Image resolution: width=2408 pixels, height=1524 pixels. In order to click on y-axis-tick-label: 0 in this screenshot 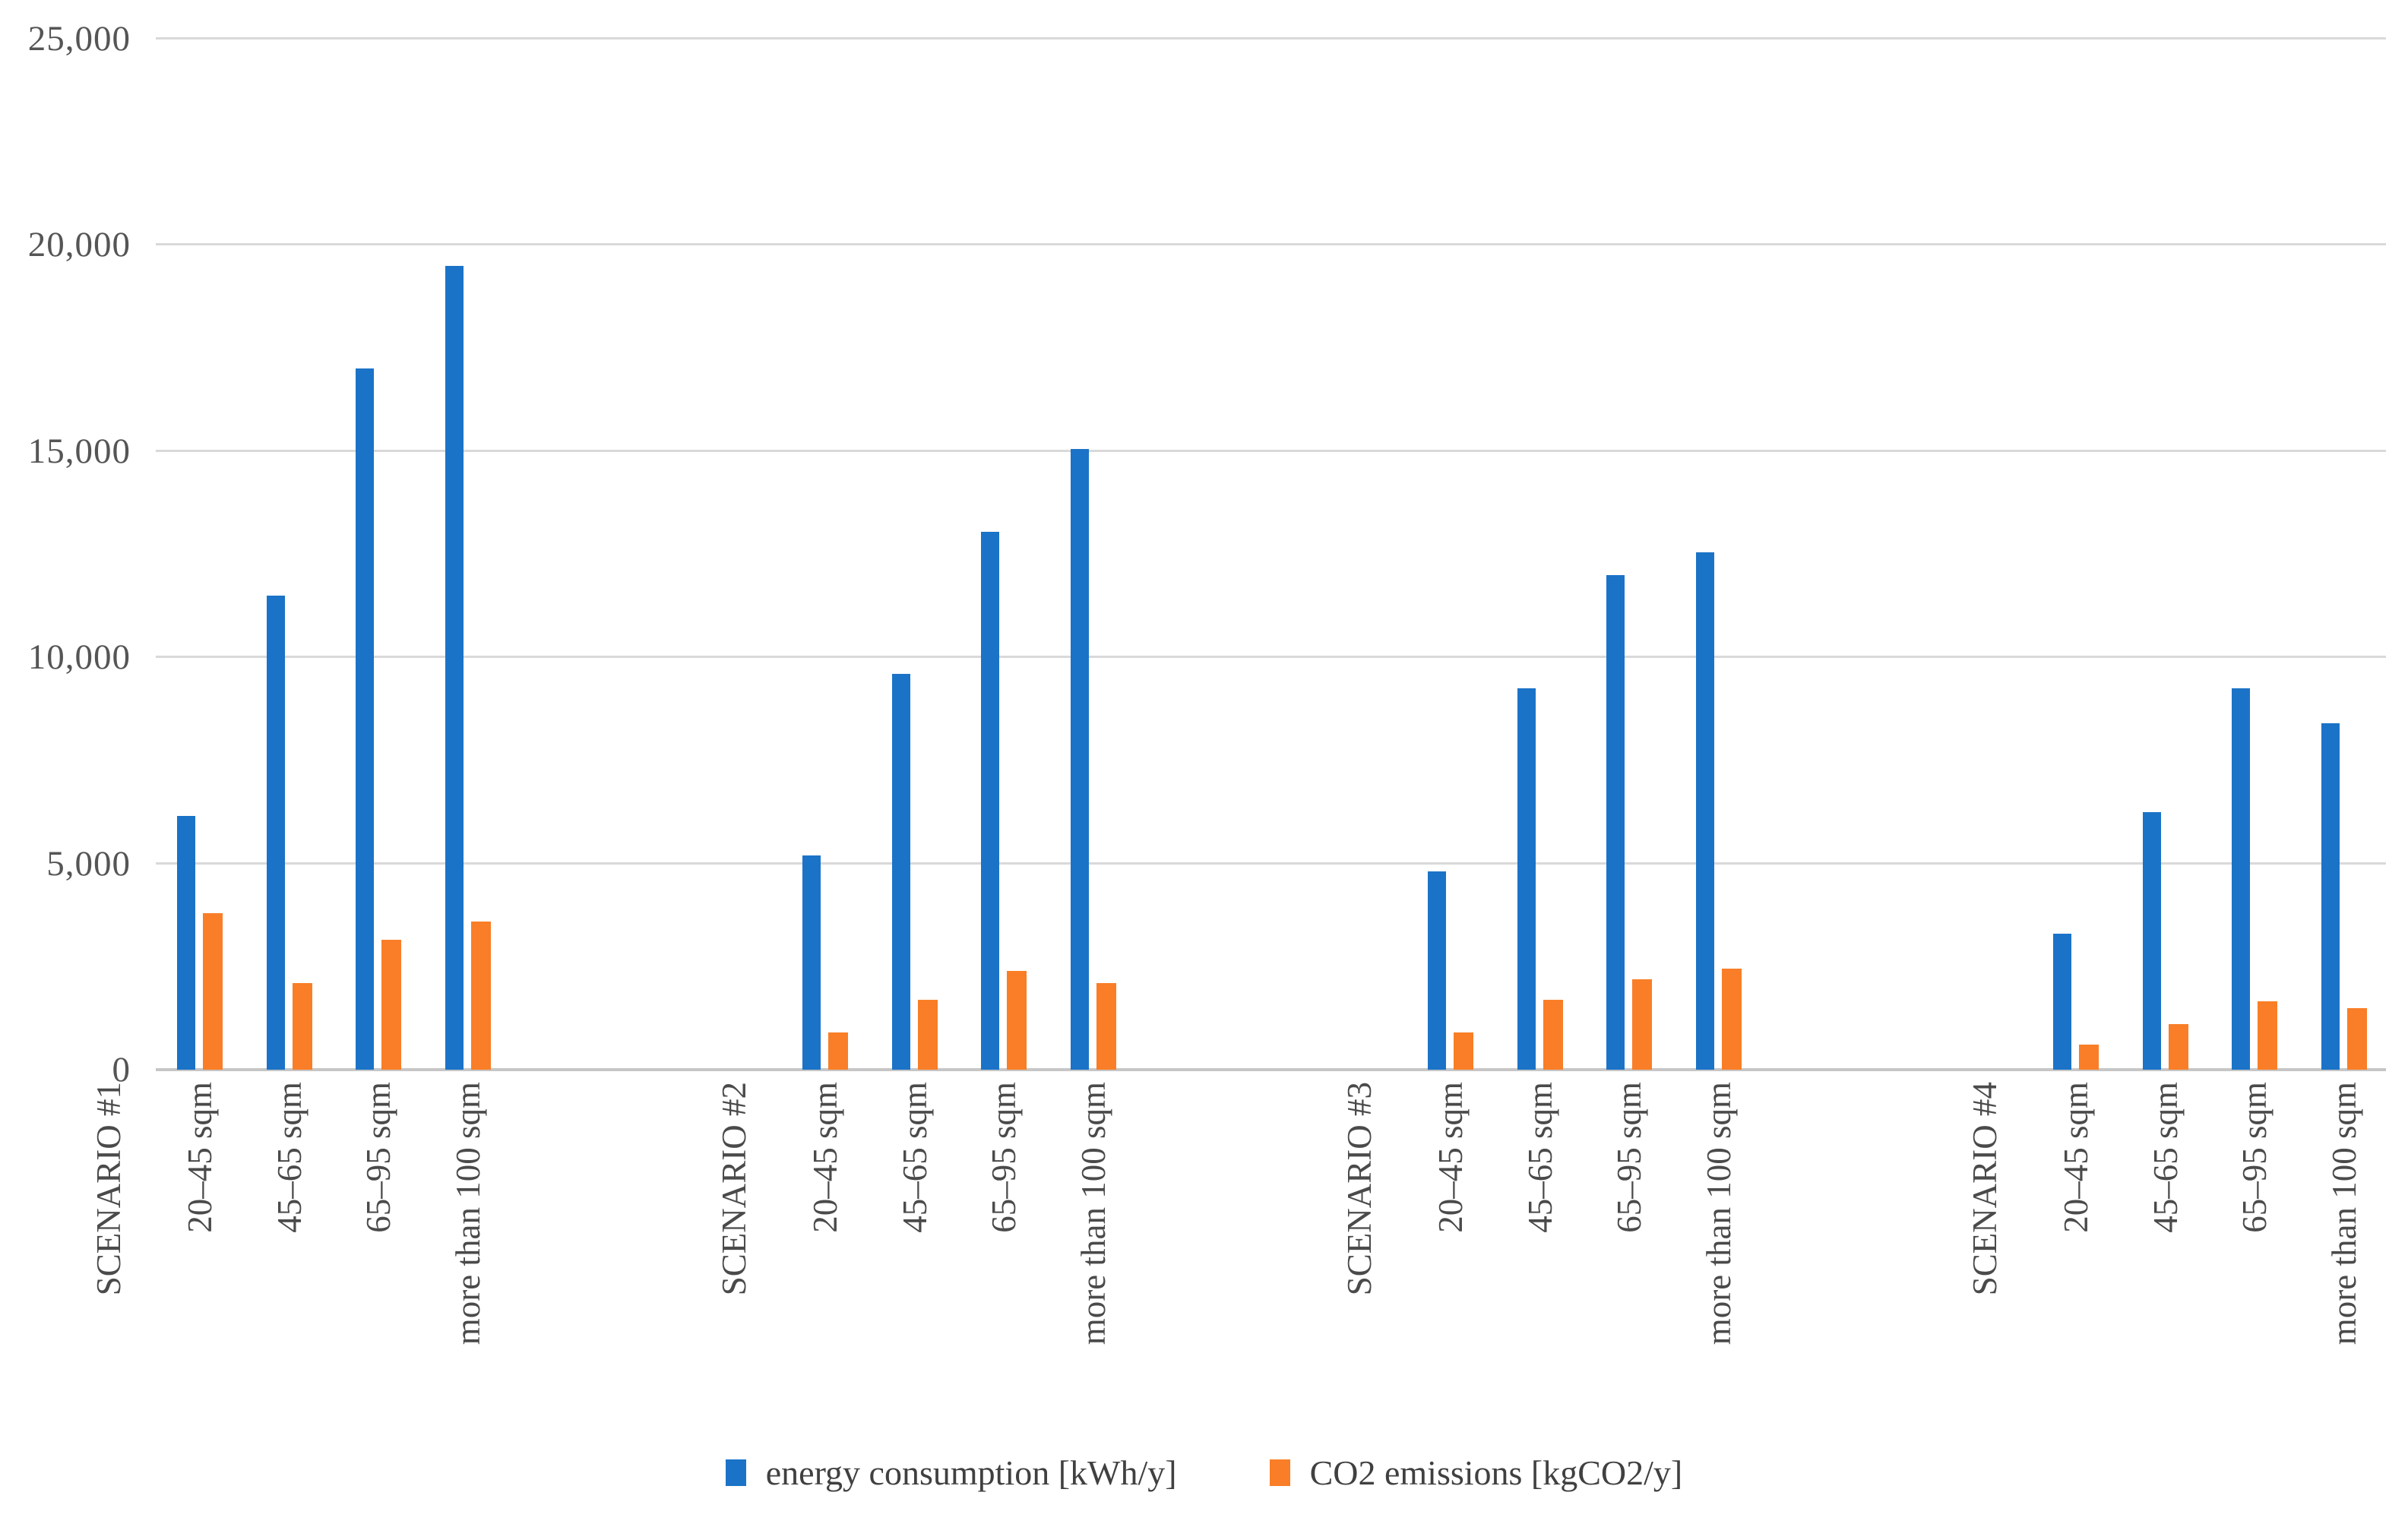, I will do `click(122, 1069)`.